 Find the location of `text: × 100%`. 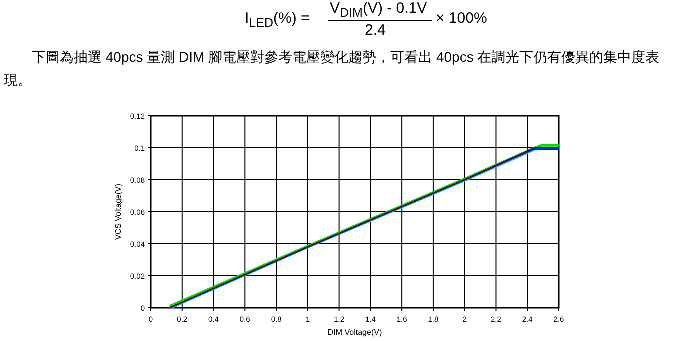

text: × 100% is located at coordinates (462, 18).